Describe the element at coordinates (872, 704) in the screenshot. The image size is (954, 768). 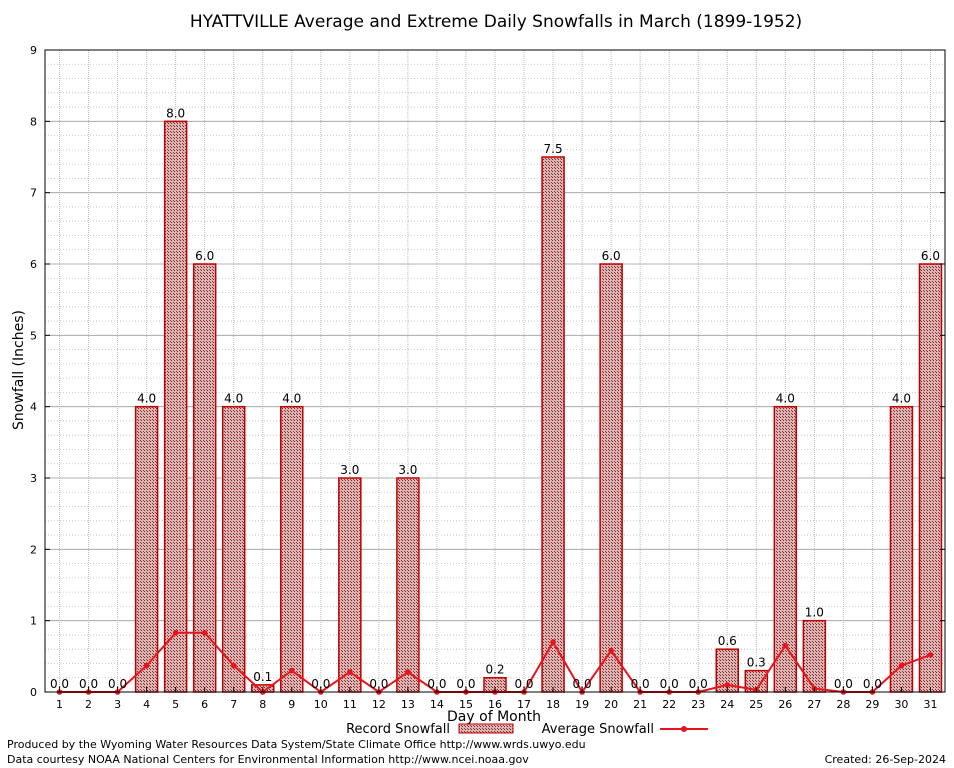
I see `x-tick-label: 29` at that location.